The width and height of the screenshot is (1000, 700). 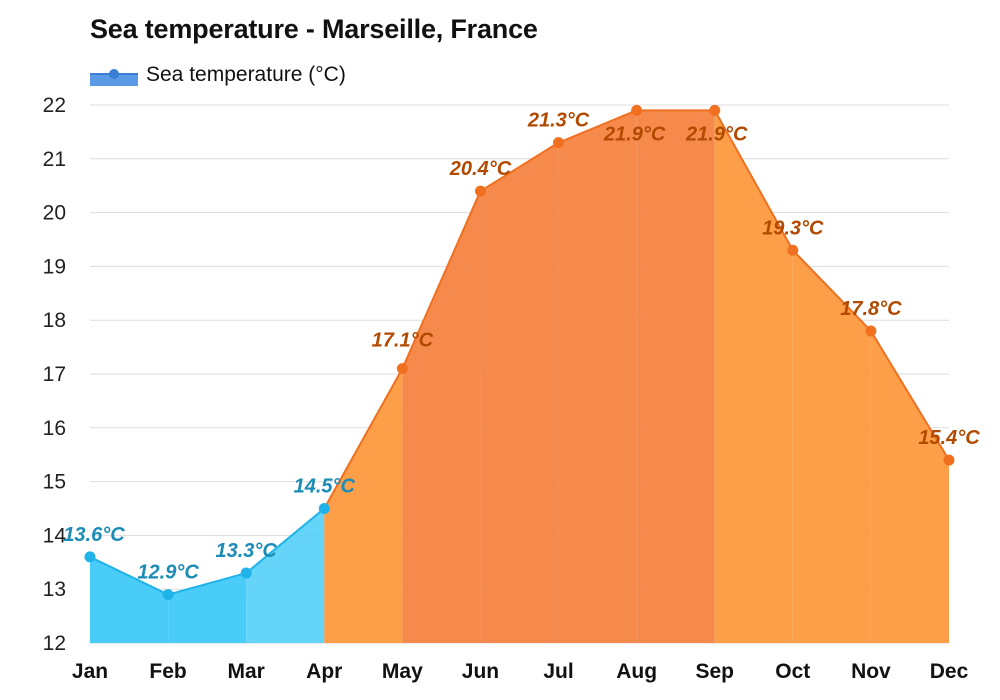 I want to click on y-tick-label: 18, so click(x=54, y=320).